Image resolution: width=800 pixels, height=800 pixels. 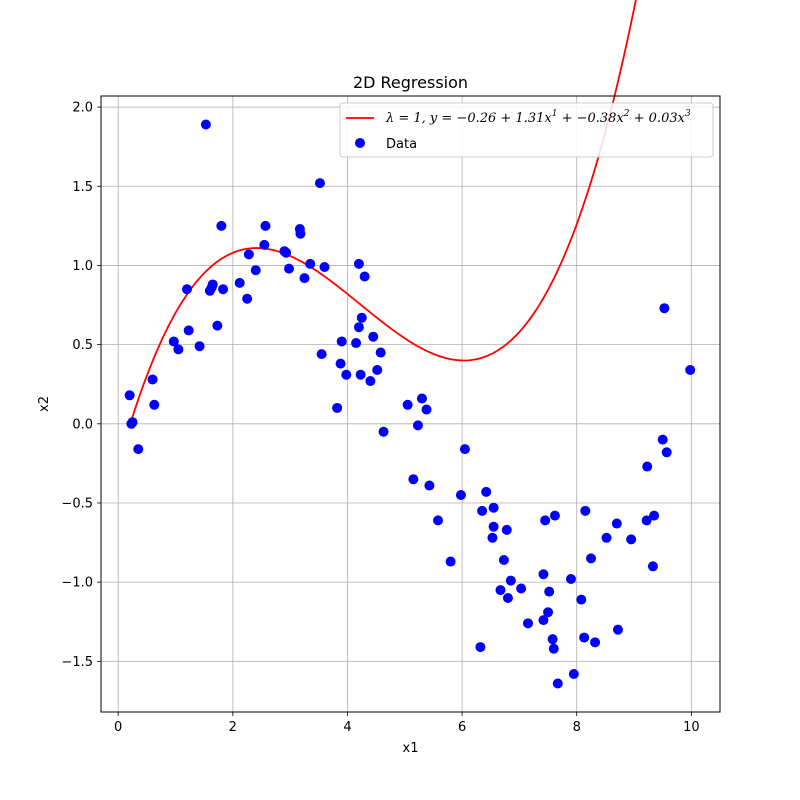 I want to click on y-tick-label: 0.0, so click(x=82, y=424).